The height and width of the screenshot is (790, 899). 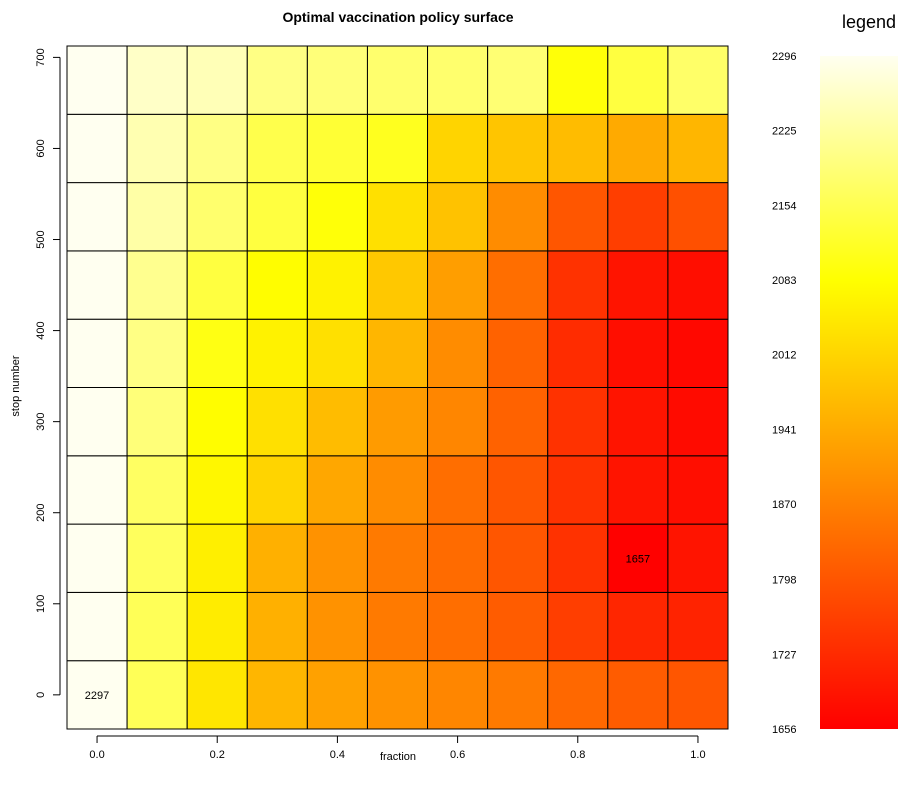 I want to click on colorbar-ticks: 1656 1727 1798 1870 1941 2012 2083 2154 2225 2296, so click(x=784, y=393).